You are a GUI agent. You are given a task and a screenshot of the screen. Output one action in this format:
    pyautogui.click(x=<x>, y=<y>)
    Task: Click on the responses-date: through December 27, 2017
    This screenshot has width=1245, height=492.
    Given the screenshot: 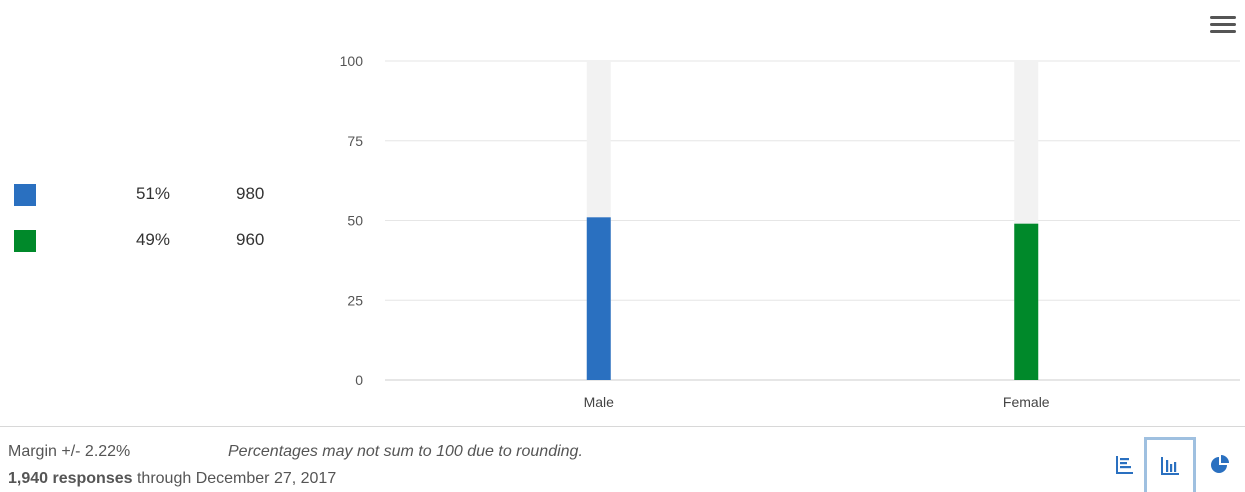 What is the action you would take?
    pyautogui.click(x=234, y=478)
    